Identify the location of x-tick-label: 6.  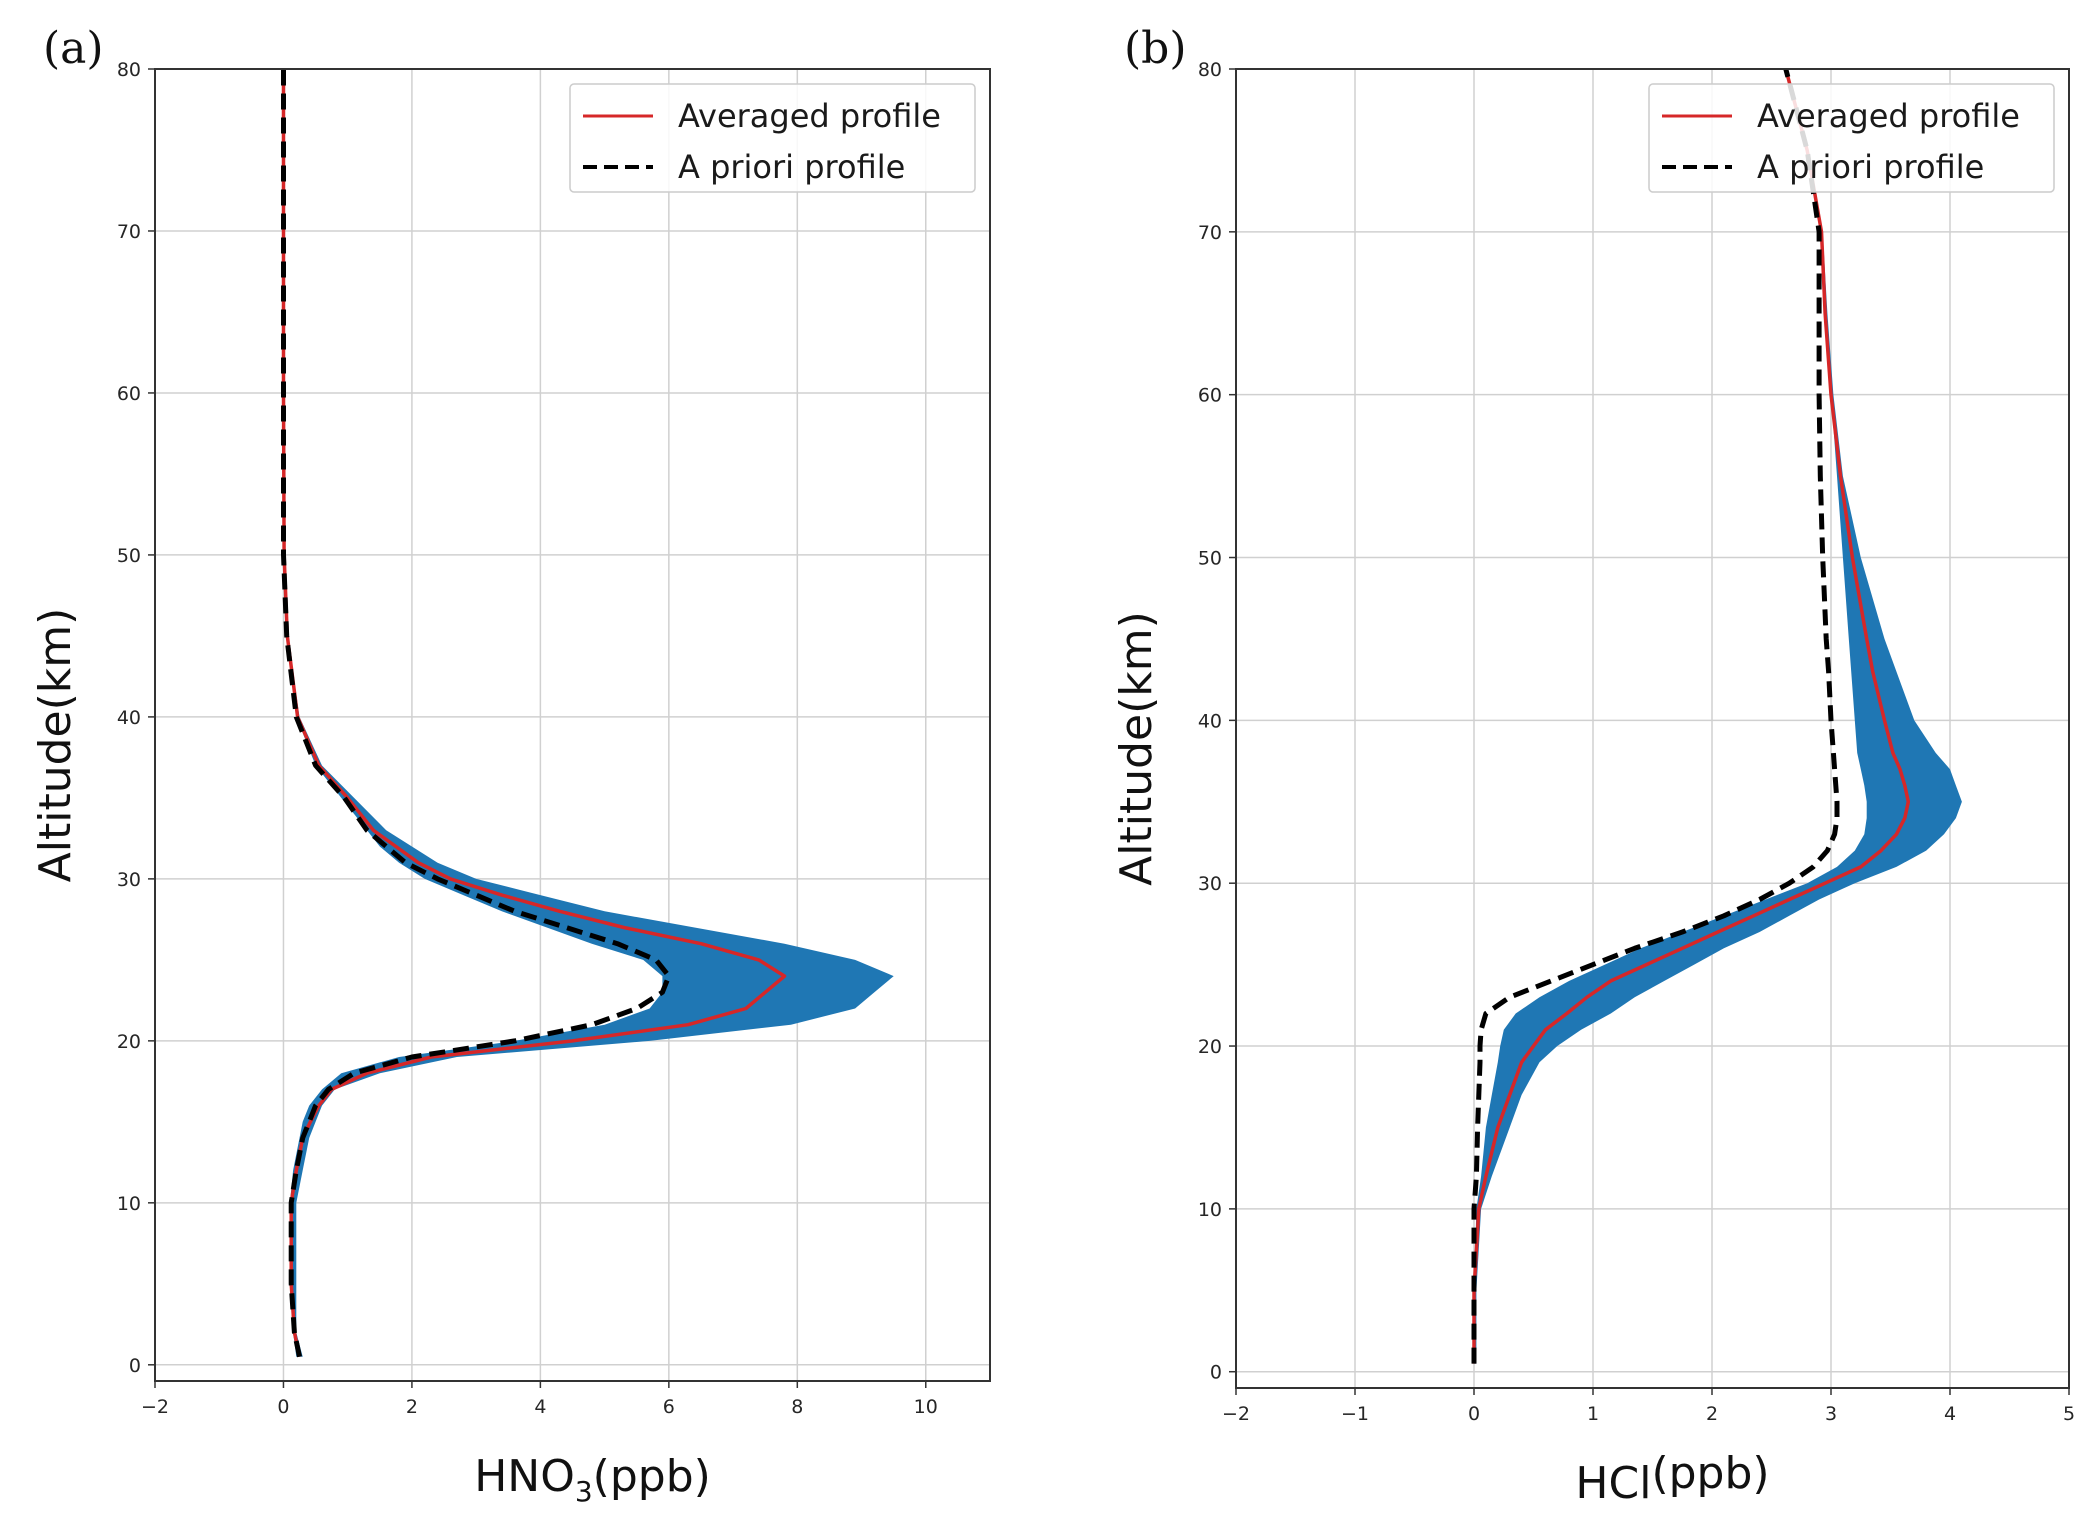
(669, 1407).